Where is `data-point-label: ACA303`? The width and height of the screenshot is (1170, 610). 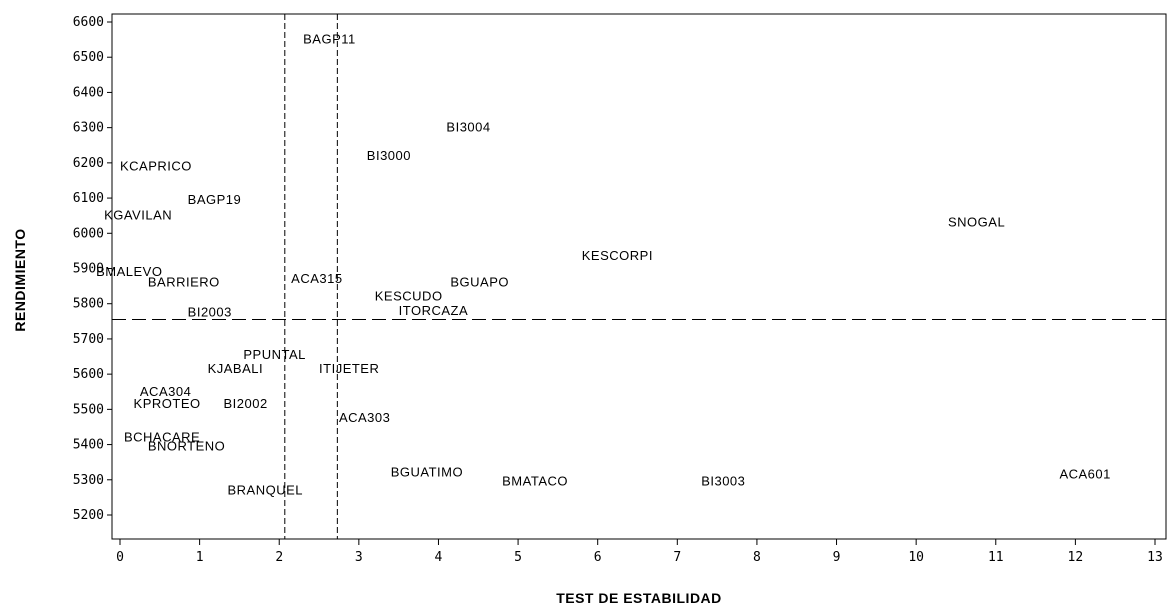 data-point-label: ACA303 is located at coordinates (364, 417).